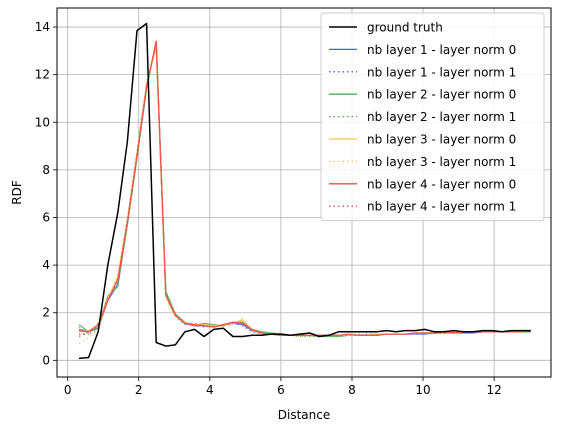 The height and width of the screenshot is (432, 563). I want to click on legend-label: nb layer 2 - layer norm 0, so click(441, 95).